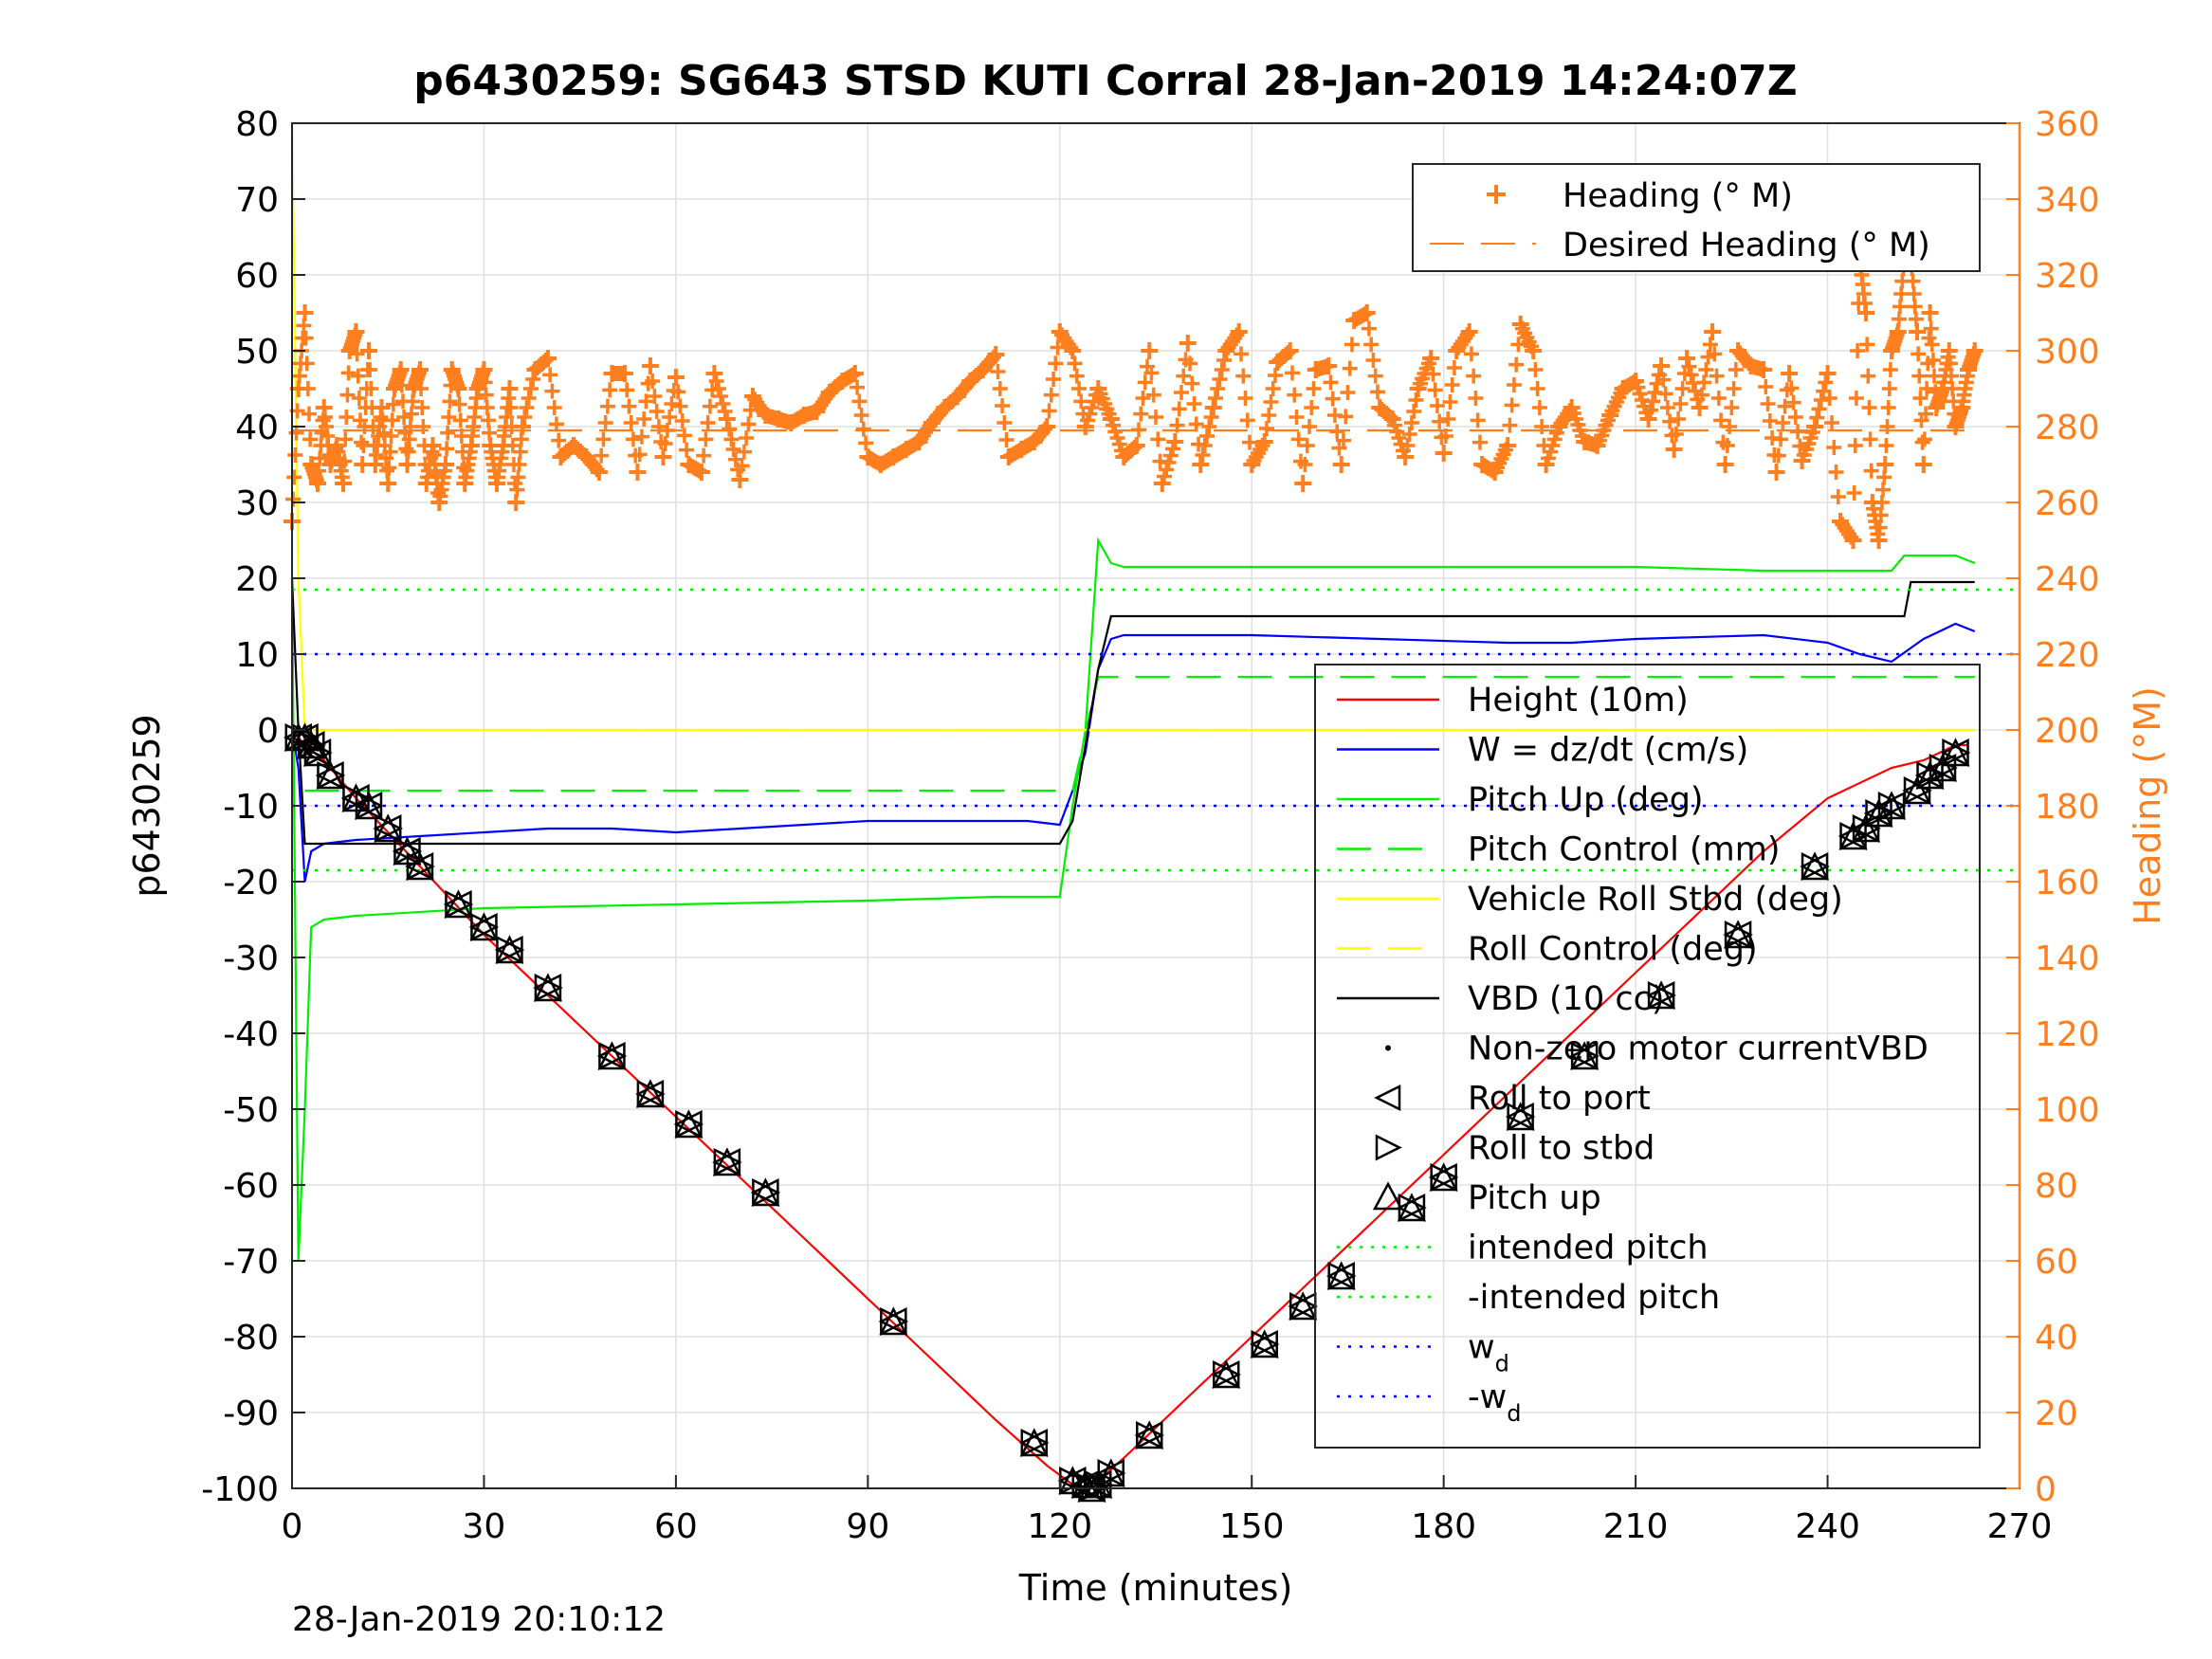 The height and width of the screenshot is (1659, 2212). Describe the element at coordinates (2067, 428) in the screenshot. I see `y-right-tick-label: 280` at that location.